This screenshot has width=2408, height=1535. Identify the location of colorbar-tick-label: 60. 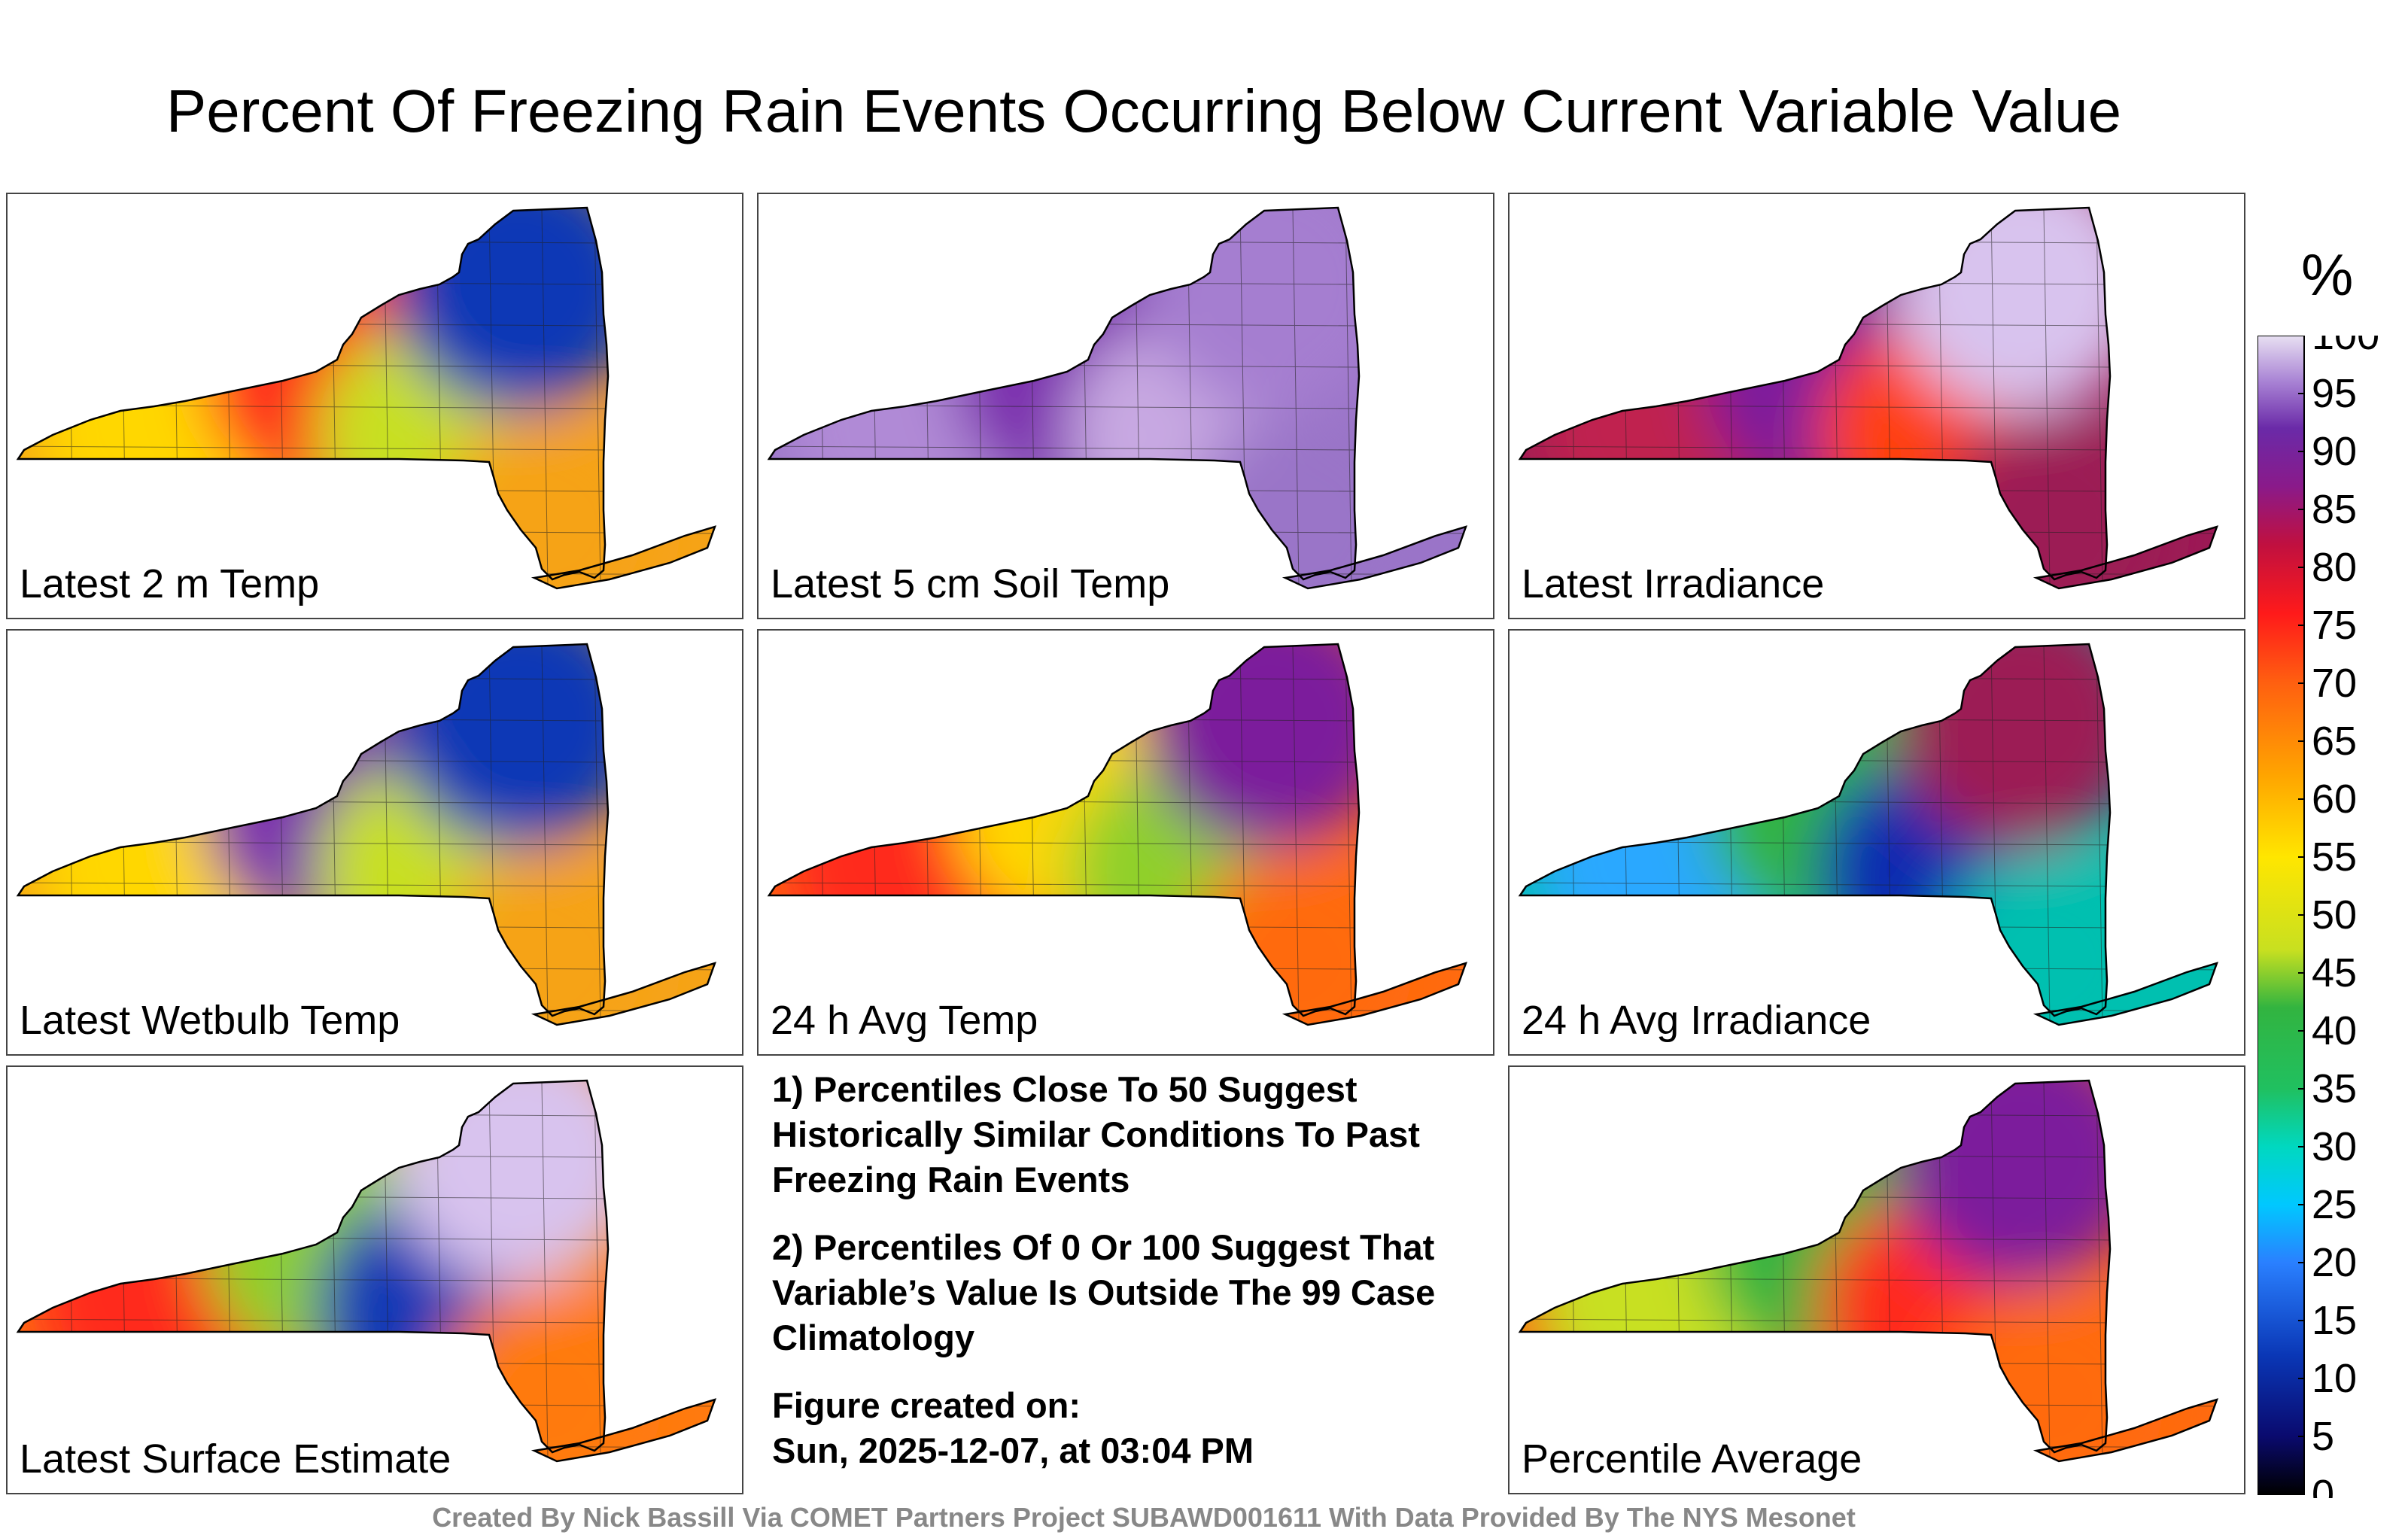
(2334, 799).